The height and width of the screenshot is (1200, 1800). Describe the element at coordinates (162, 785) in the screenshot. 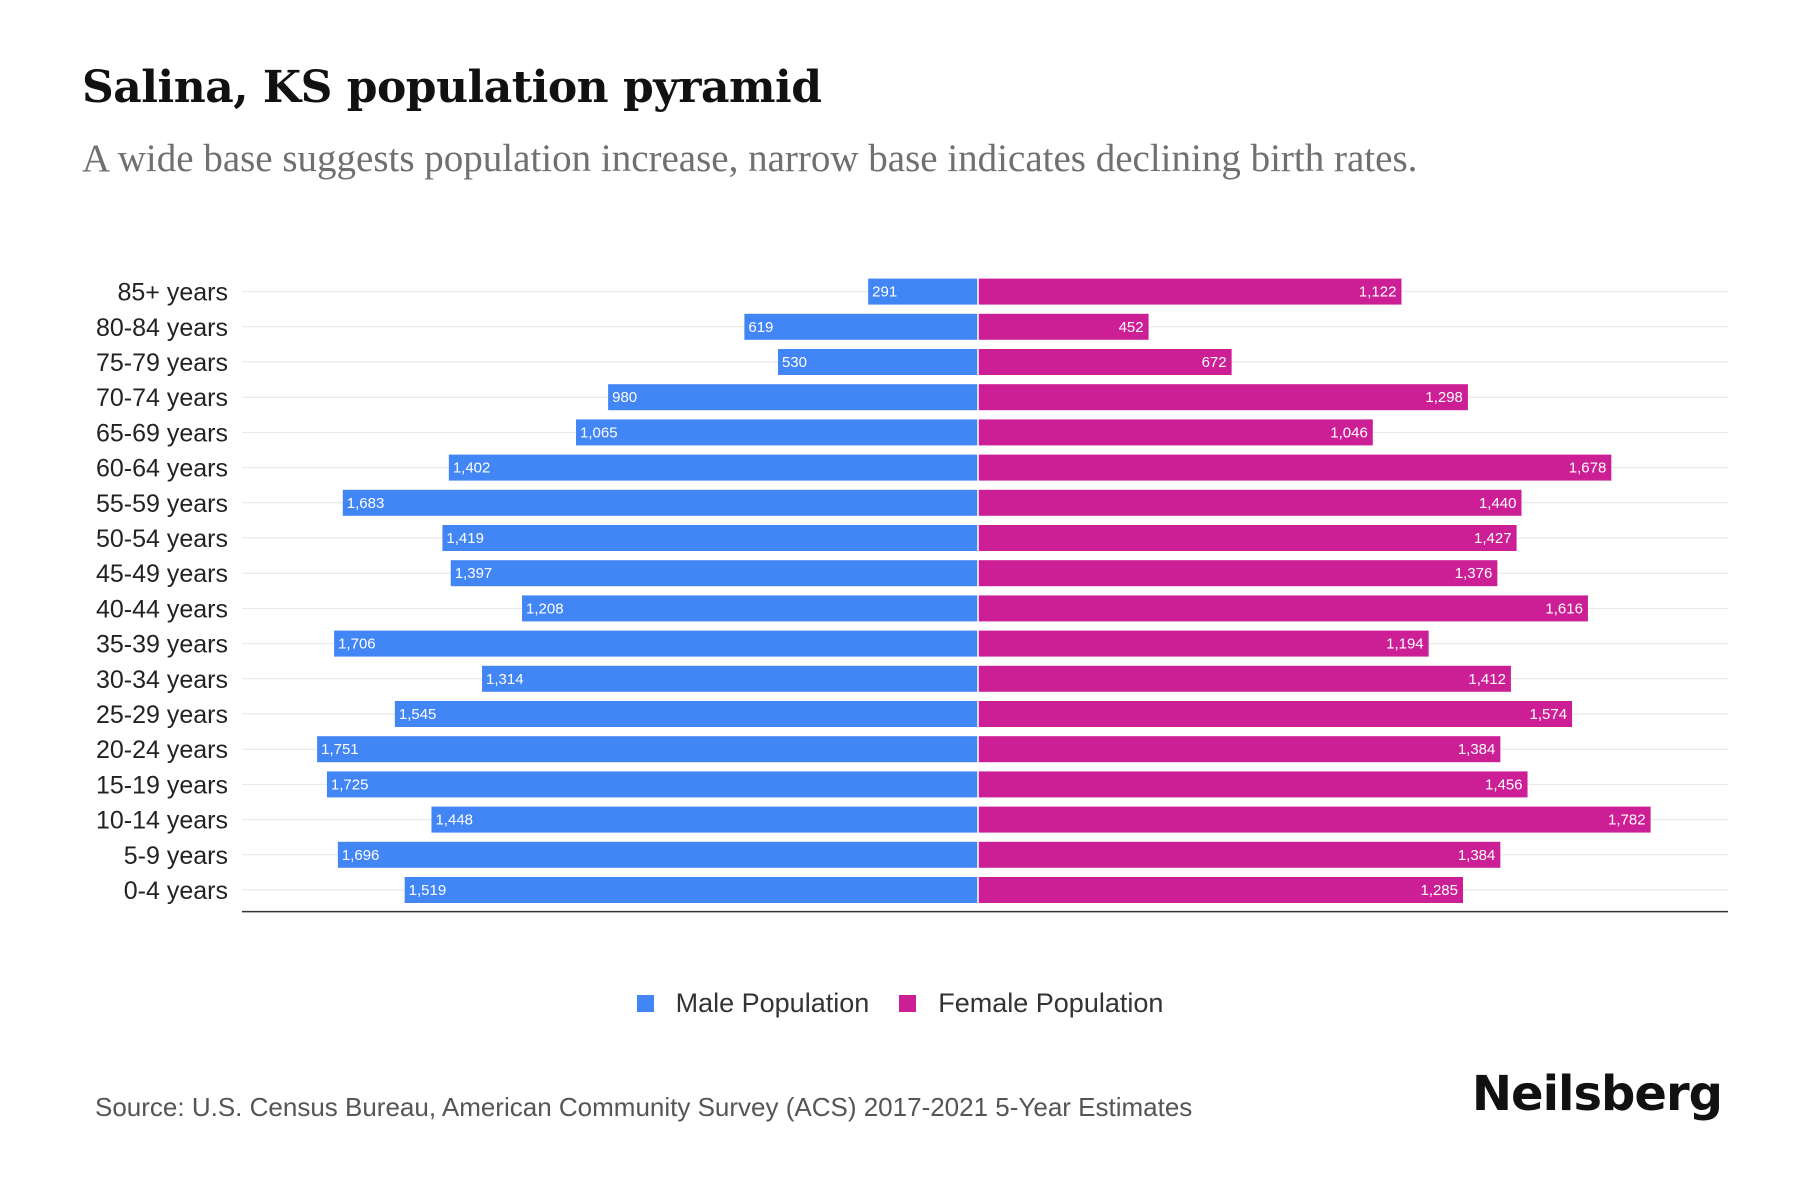

I see `age-group-label: 15-19 years` at that location.